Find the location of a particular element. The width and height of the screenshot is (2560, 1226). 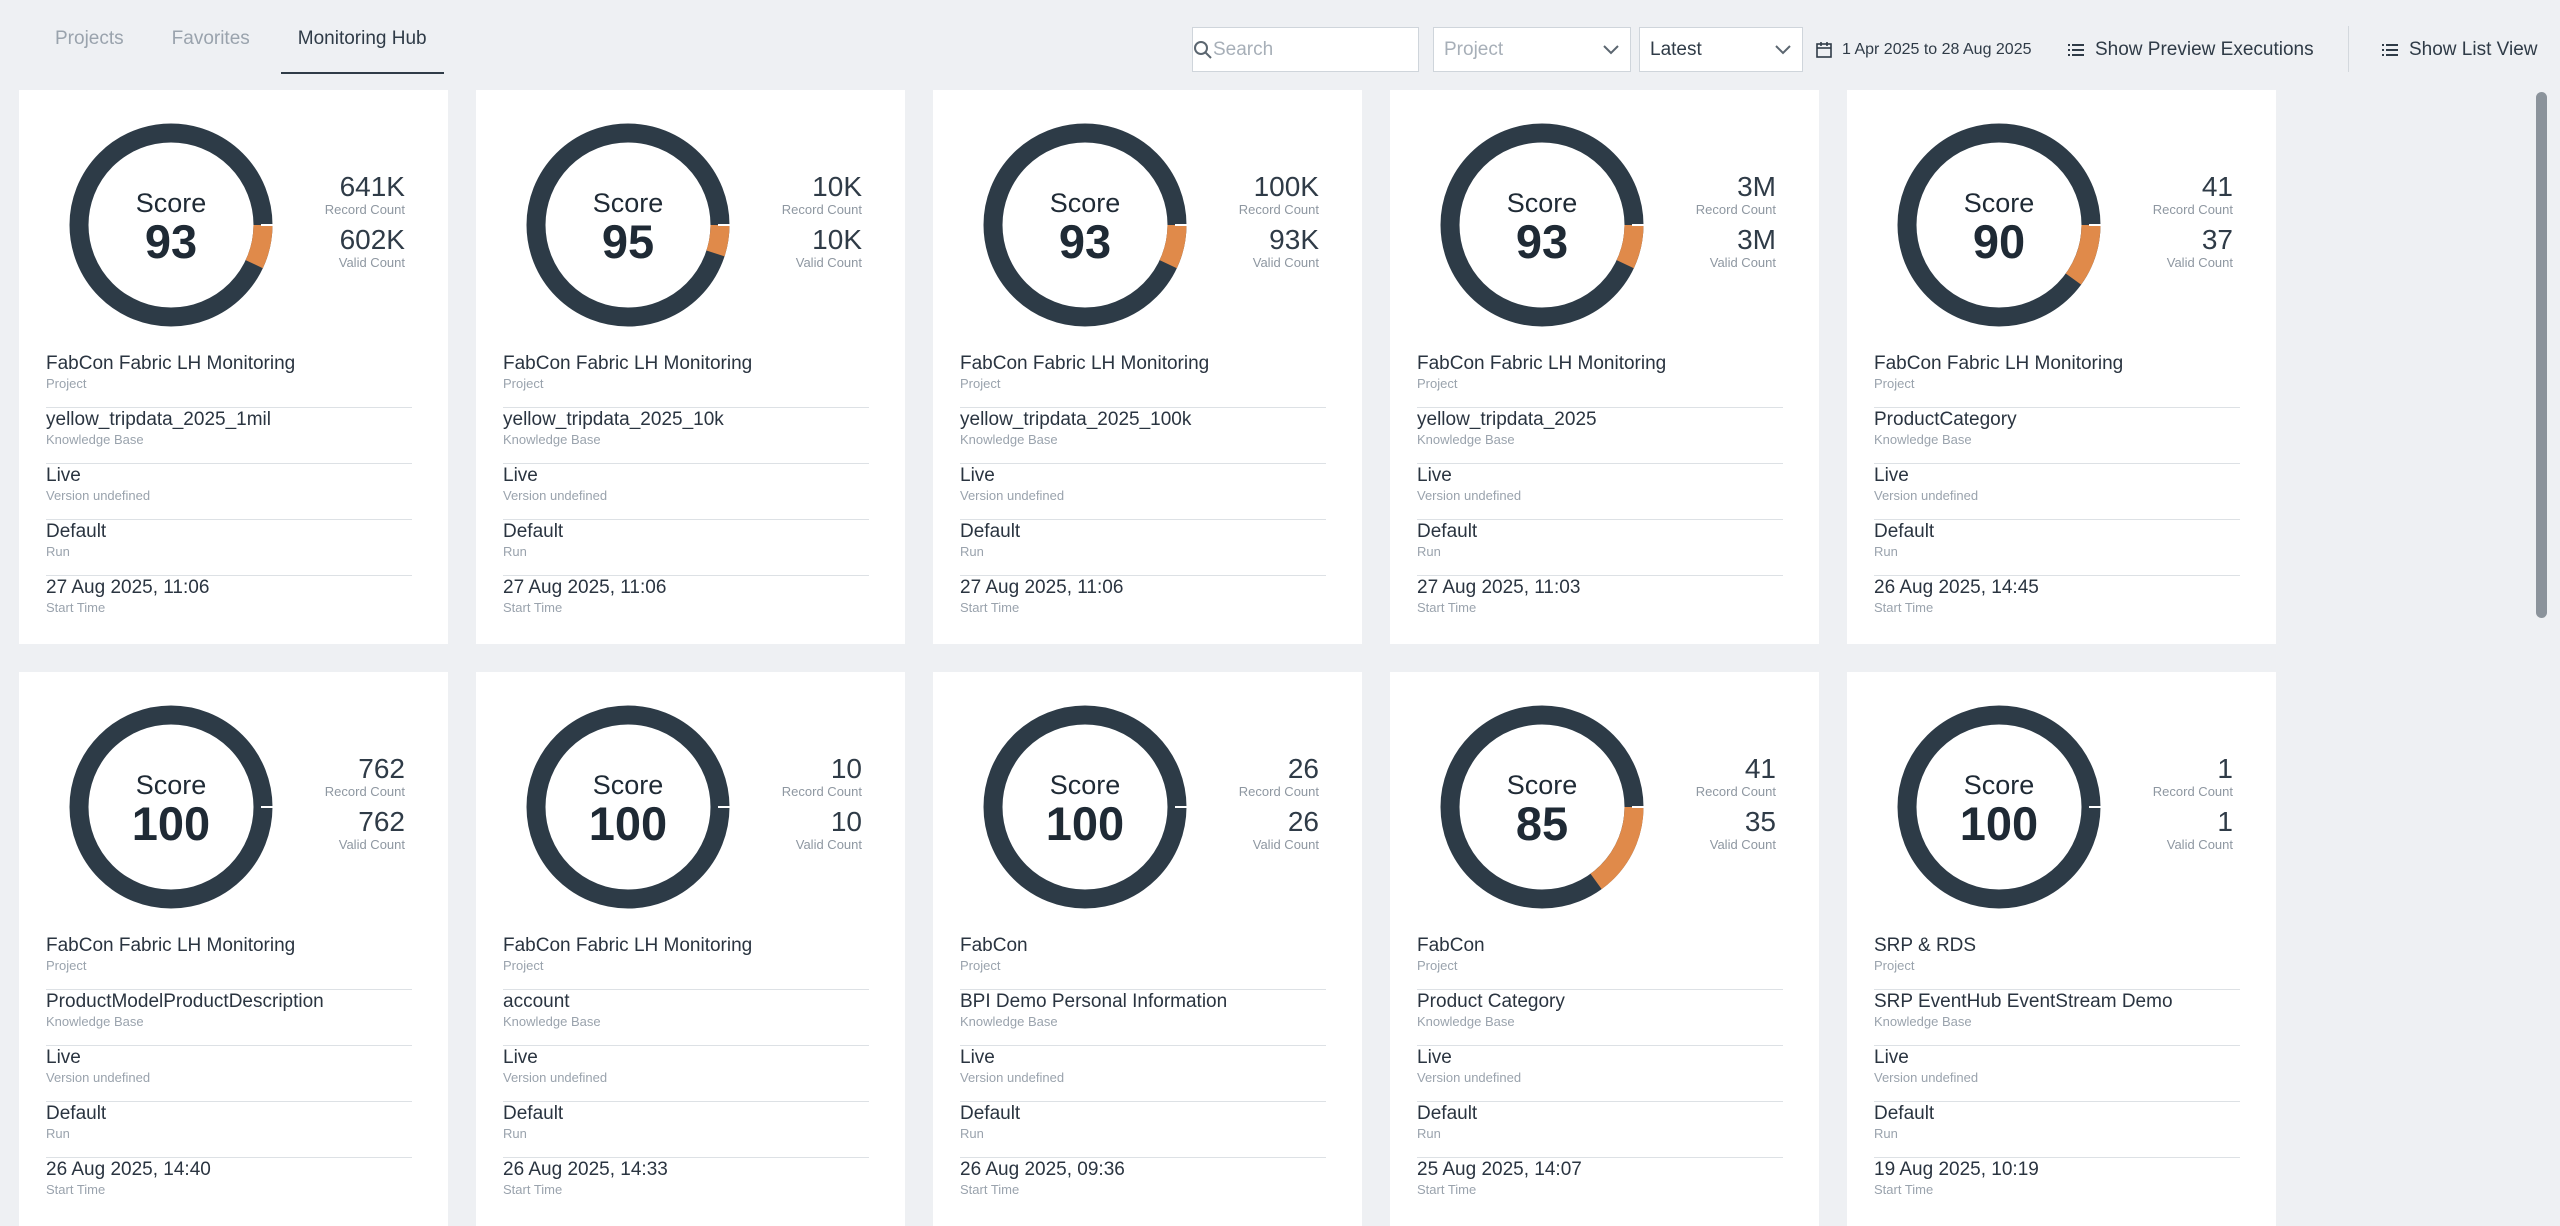

date-range-picker: 1 Apr 2025 to 28 Aug 2025 is located at coordinates (1924, 49).